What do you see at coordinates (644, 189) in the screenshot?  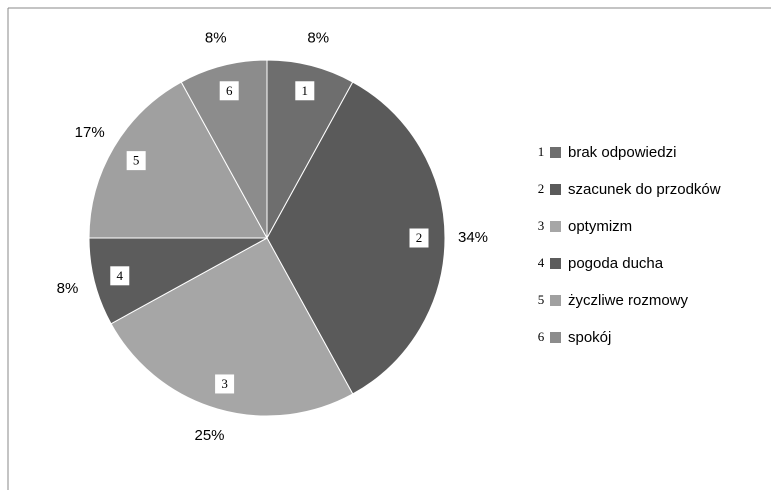 I see `legend-label: szacunek do przodków` at bounding box center [644, 189].